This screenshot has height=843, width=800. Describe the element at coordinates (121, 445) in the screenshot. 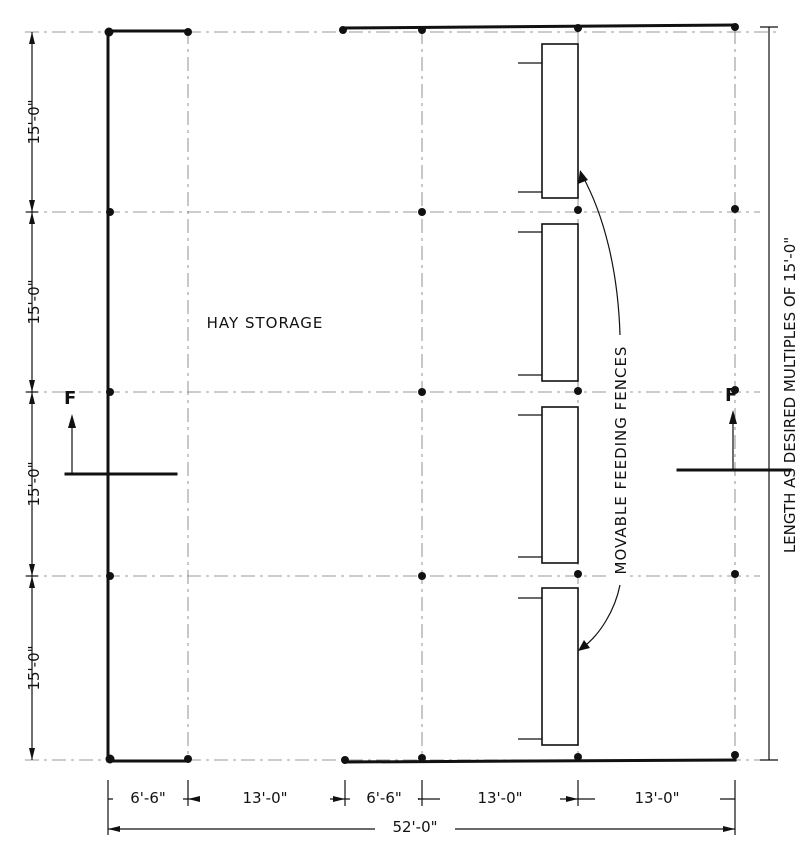

I see `section-mark-left` at that location.